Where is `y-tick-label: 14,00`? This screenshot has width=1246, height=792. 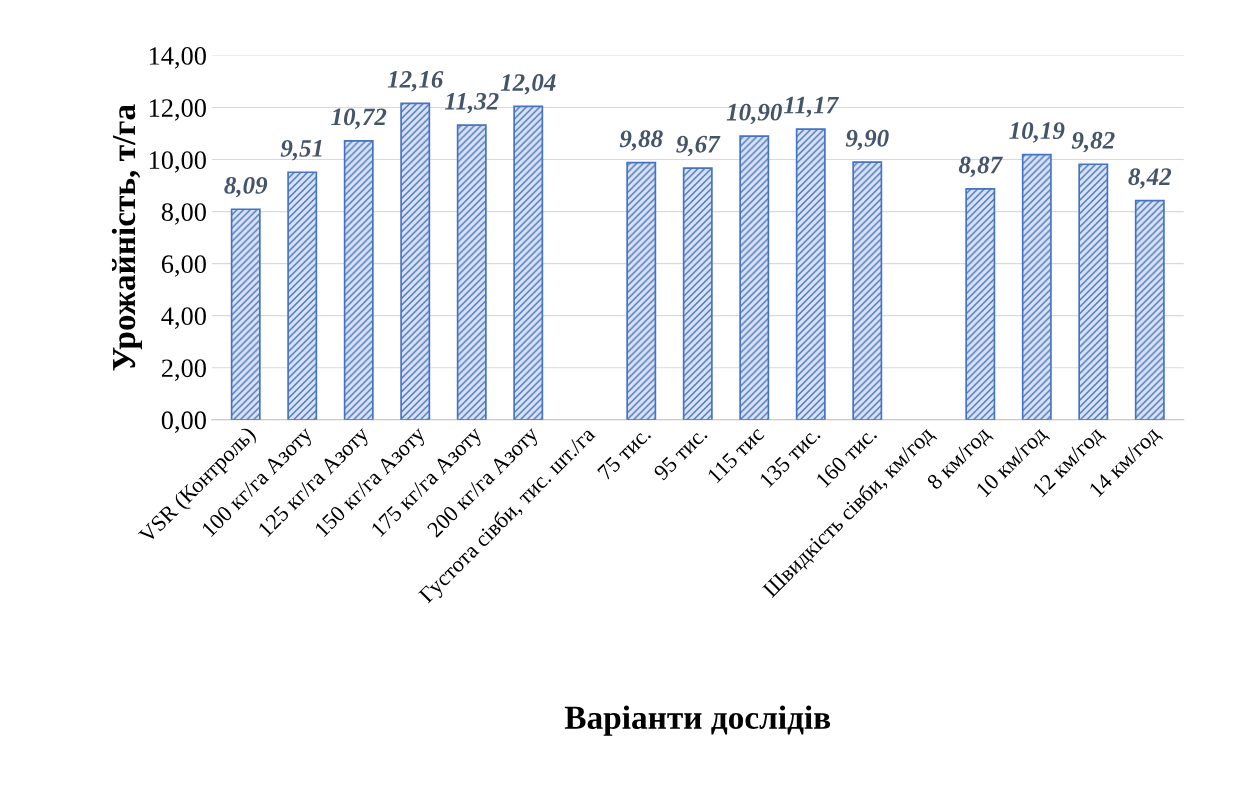 y-tick-label: 14,00 is located at coordinates (177, 58).